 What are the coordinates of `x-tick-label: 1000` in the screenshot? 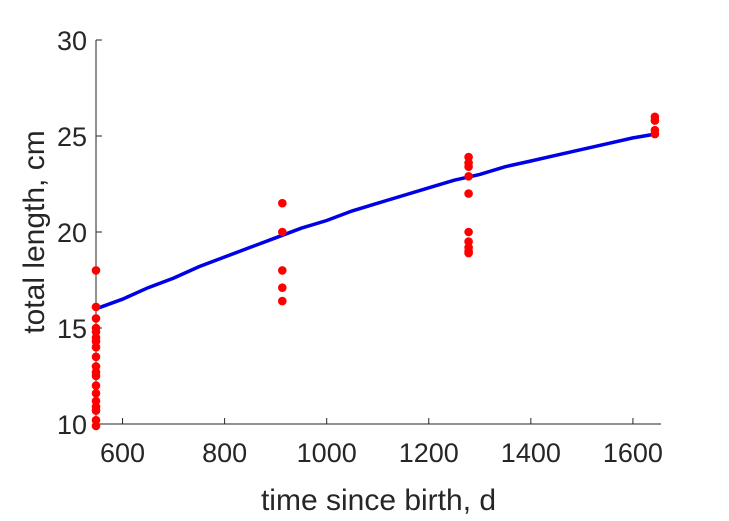 It's located at (327, 453).